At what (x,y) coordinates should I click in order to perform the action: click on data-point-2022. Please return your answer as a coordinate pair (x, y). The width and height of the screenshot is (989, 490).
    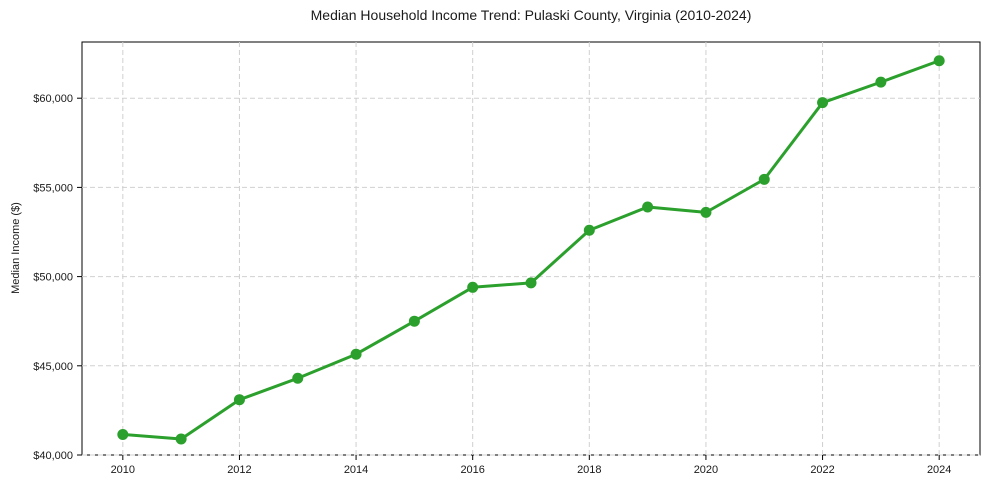
    Looking at the image, I should click on (823, 103).